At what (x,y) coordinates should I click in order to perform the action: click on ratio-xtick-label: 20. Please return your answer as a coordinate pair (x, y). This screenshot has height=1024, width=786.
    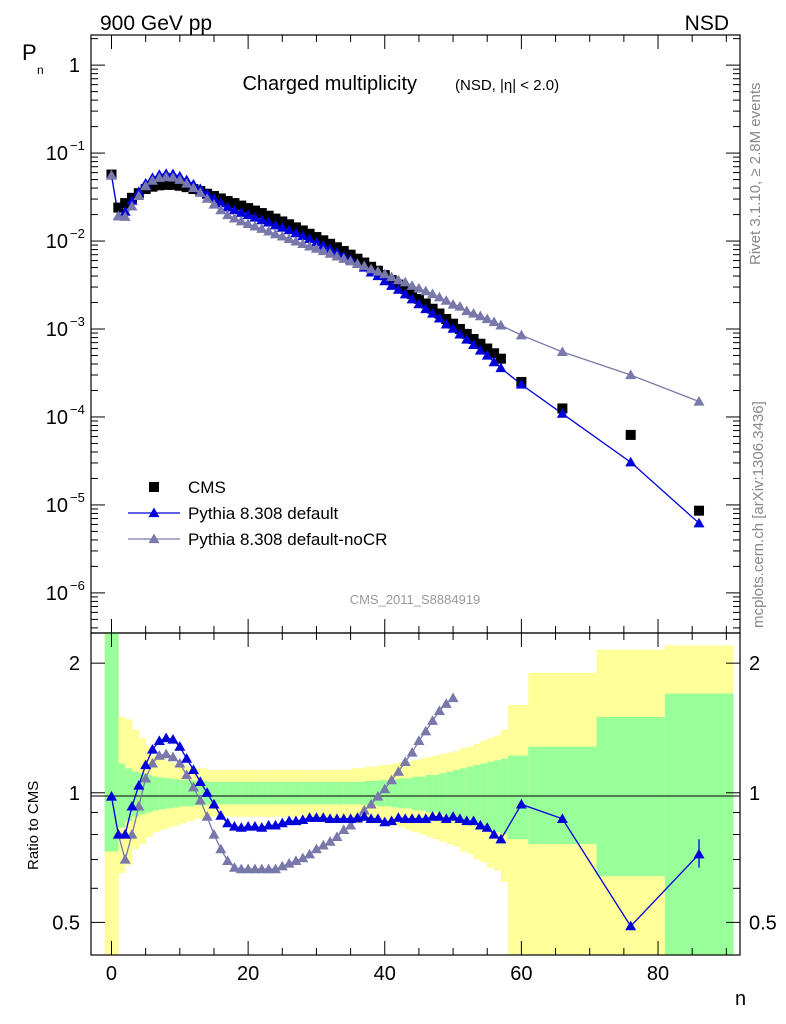
    Looking at the image, I should click on (248, 974).